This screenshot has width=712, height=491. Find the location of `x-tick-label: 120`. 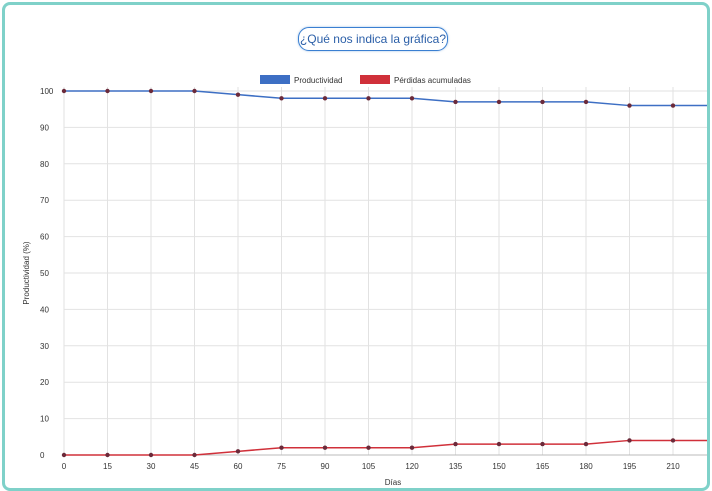

x-tick-label: 120 is located at coordinates (412, 466).